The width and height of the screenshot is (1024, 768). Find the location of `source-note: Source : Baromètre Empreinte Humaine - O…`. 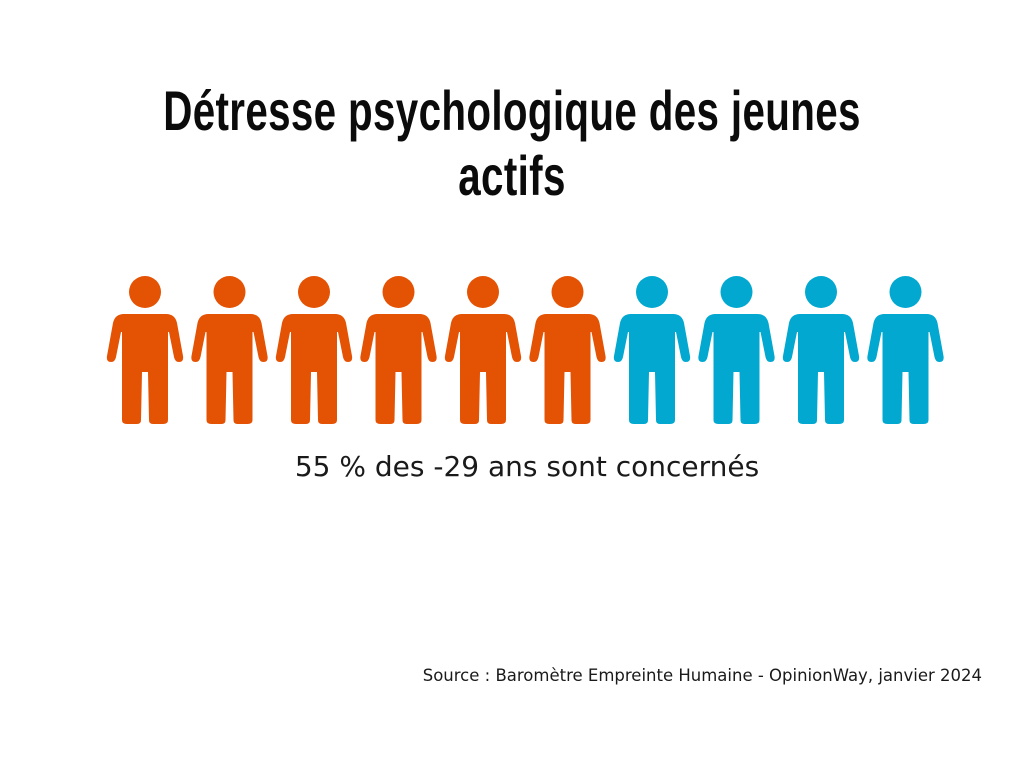

source-note: Source : Baromètre Empreinte Humaine - O… is located at coordinates (702, 675).